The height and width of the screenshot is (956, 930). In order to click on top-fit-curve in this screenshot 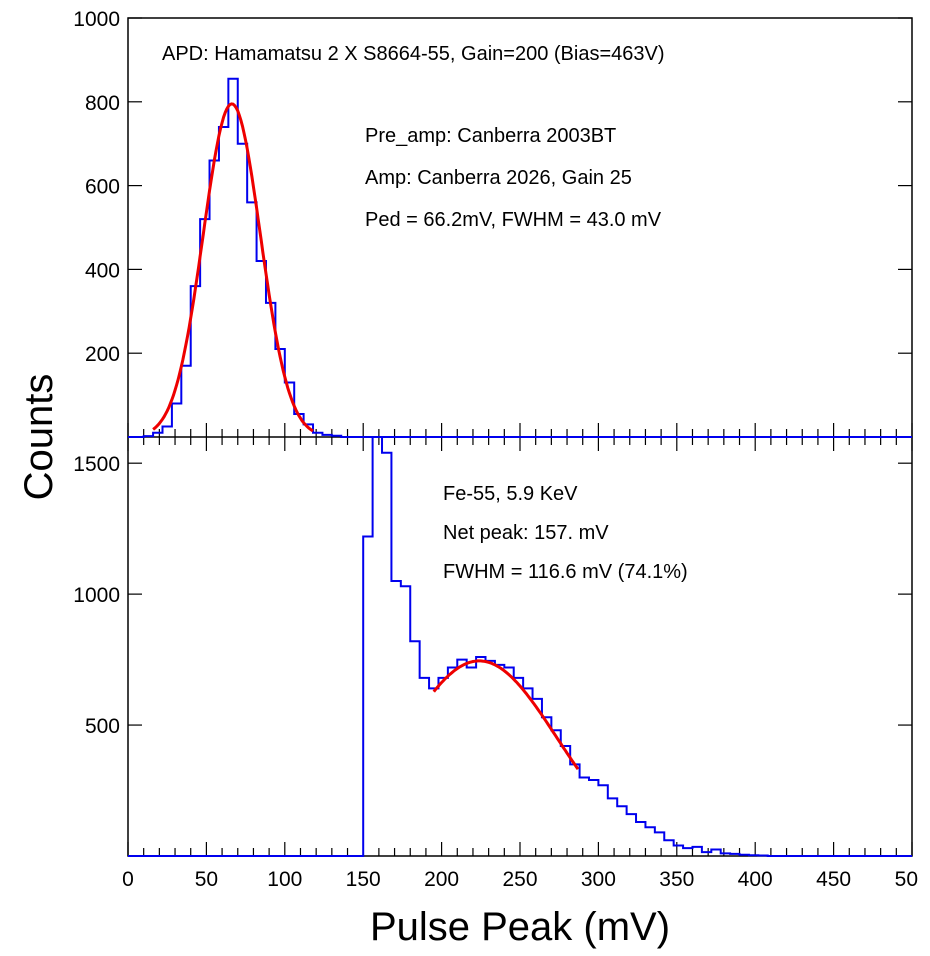, I will do `click(233, 267)`.